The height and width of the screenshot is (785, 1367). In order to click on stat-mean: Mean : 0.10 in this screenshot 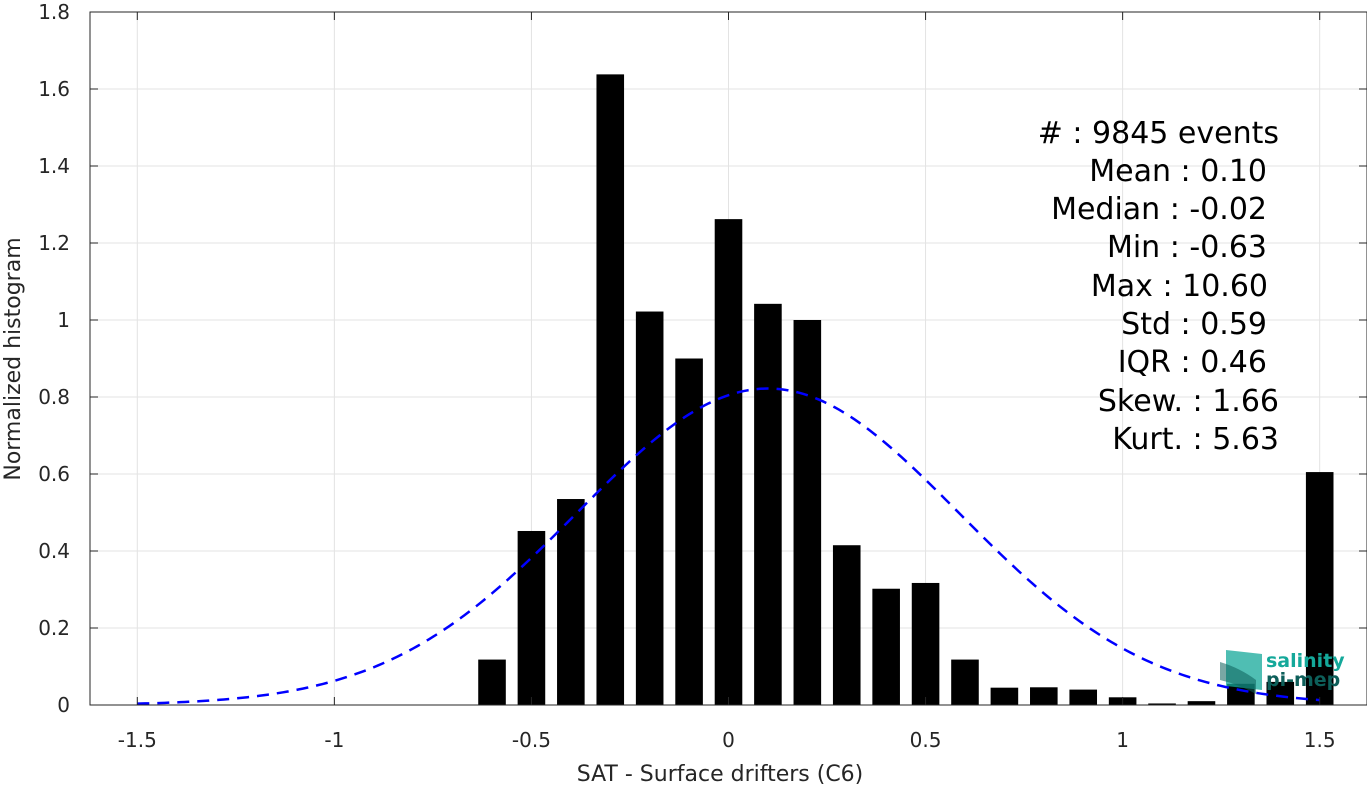, I will do `click(1178, 171)`.